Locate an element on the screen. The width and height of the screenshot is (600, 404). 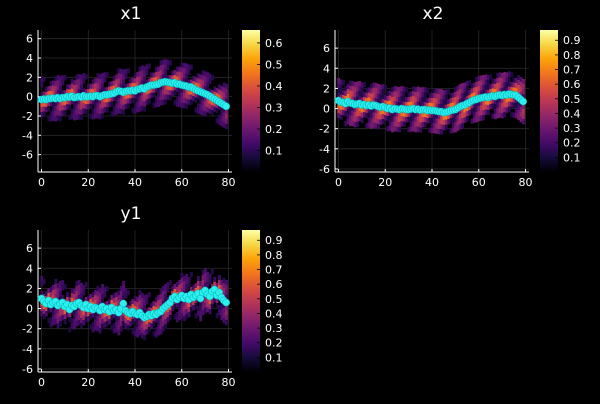
x-tick-label: 20 is located at coordinates (88, 382).